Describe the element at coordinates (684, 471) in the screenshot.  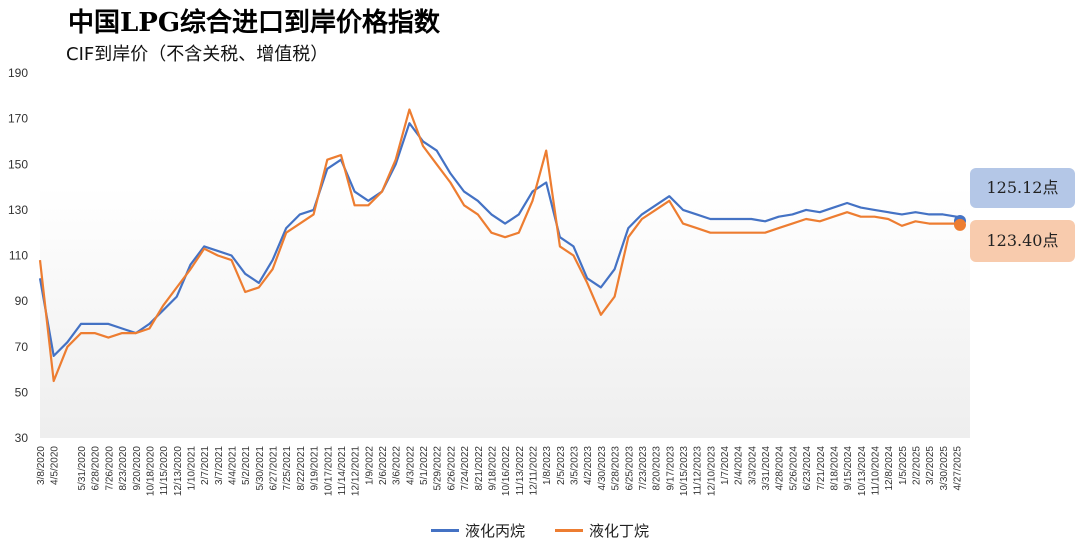
I see `x-tick-label: 10/15/2023` at that location.